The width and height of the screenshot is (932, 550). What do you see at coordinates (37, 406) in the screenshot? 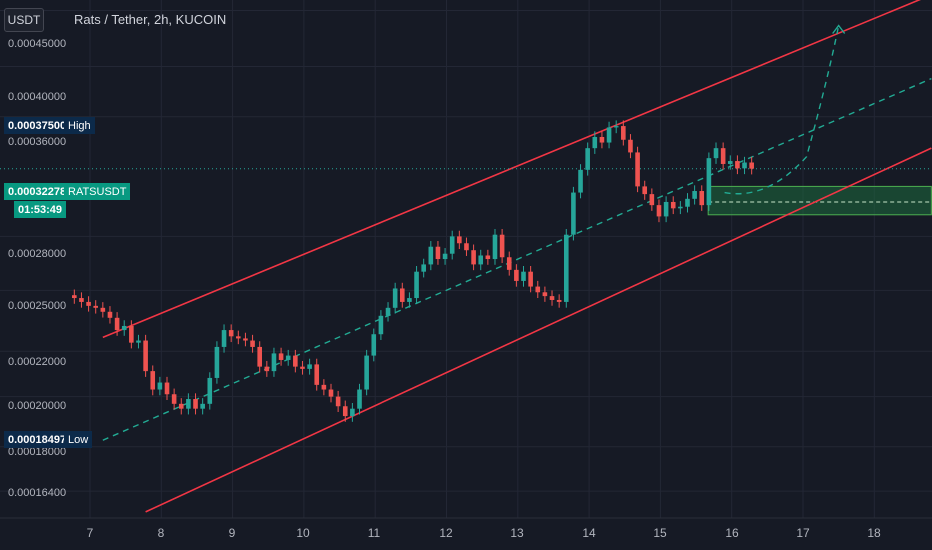
I see `price-axis-label: 0.00020000` at bounding box center [37, 406].